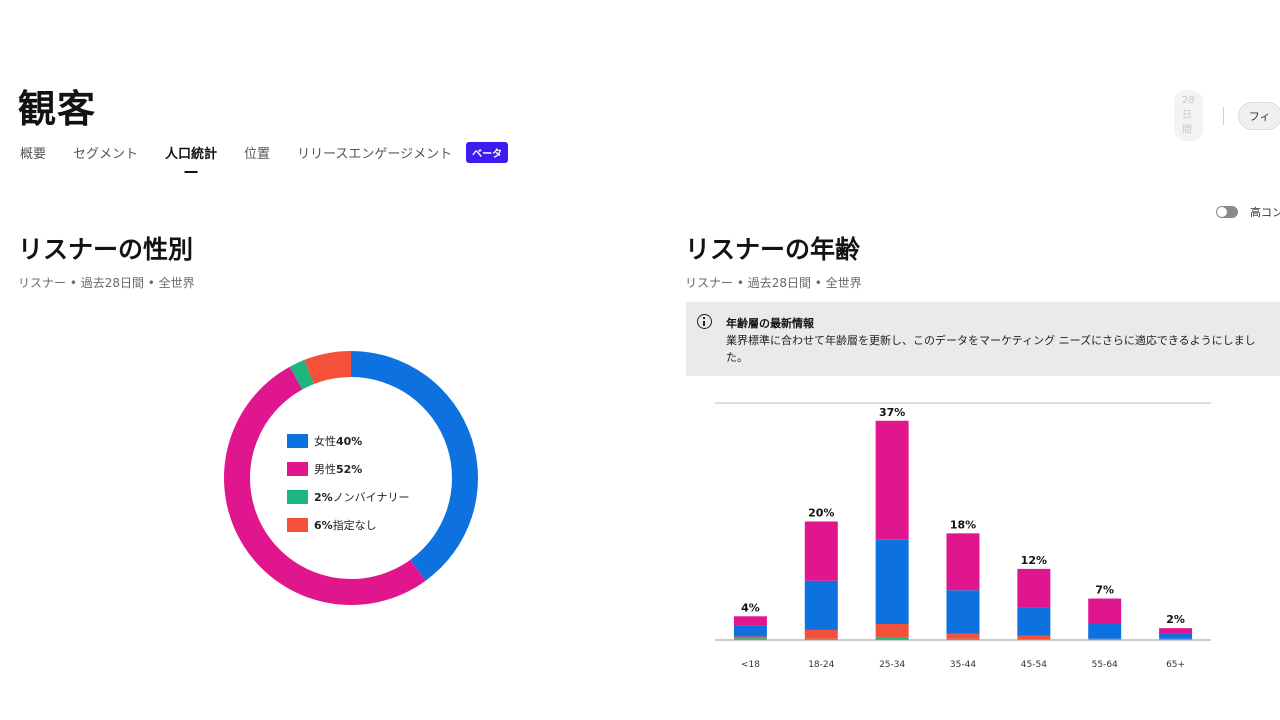 The width and height of the screenshot is (1280, 720). Describe the element at coordinates (257, 154) in the screenshot. I see `tab-location: 位置` at that location.